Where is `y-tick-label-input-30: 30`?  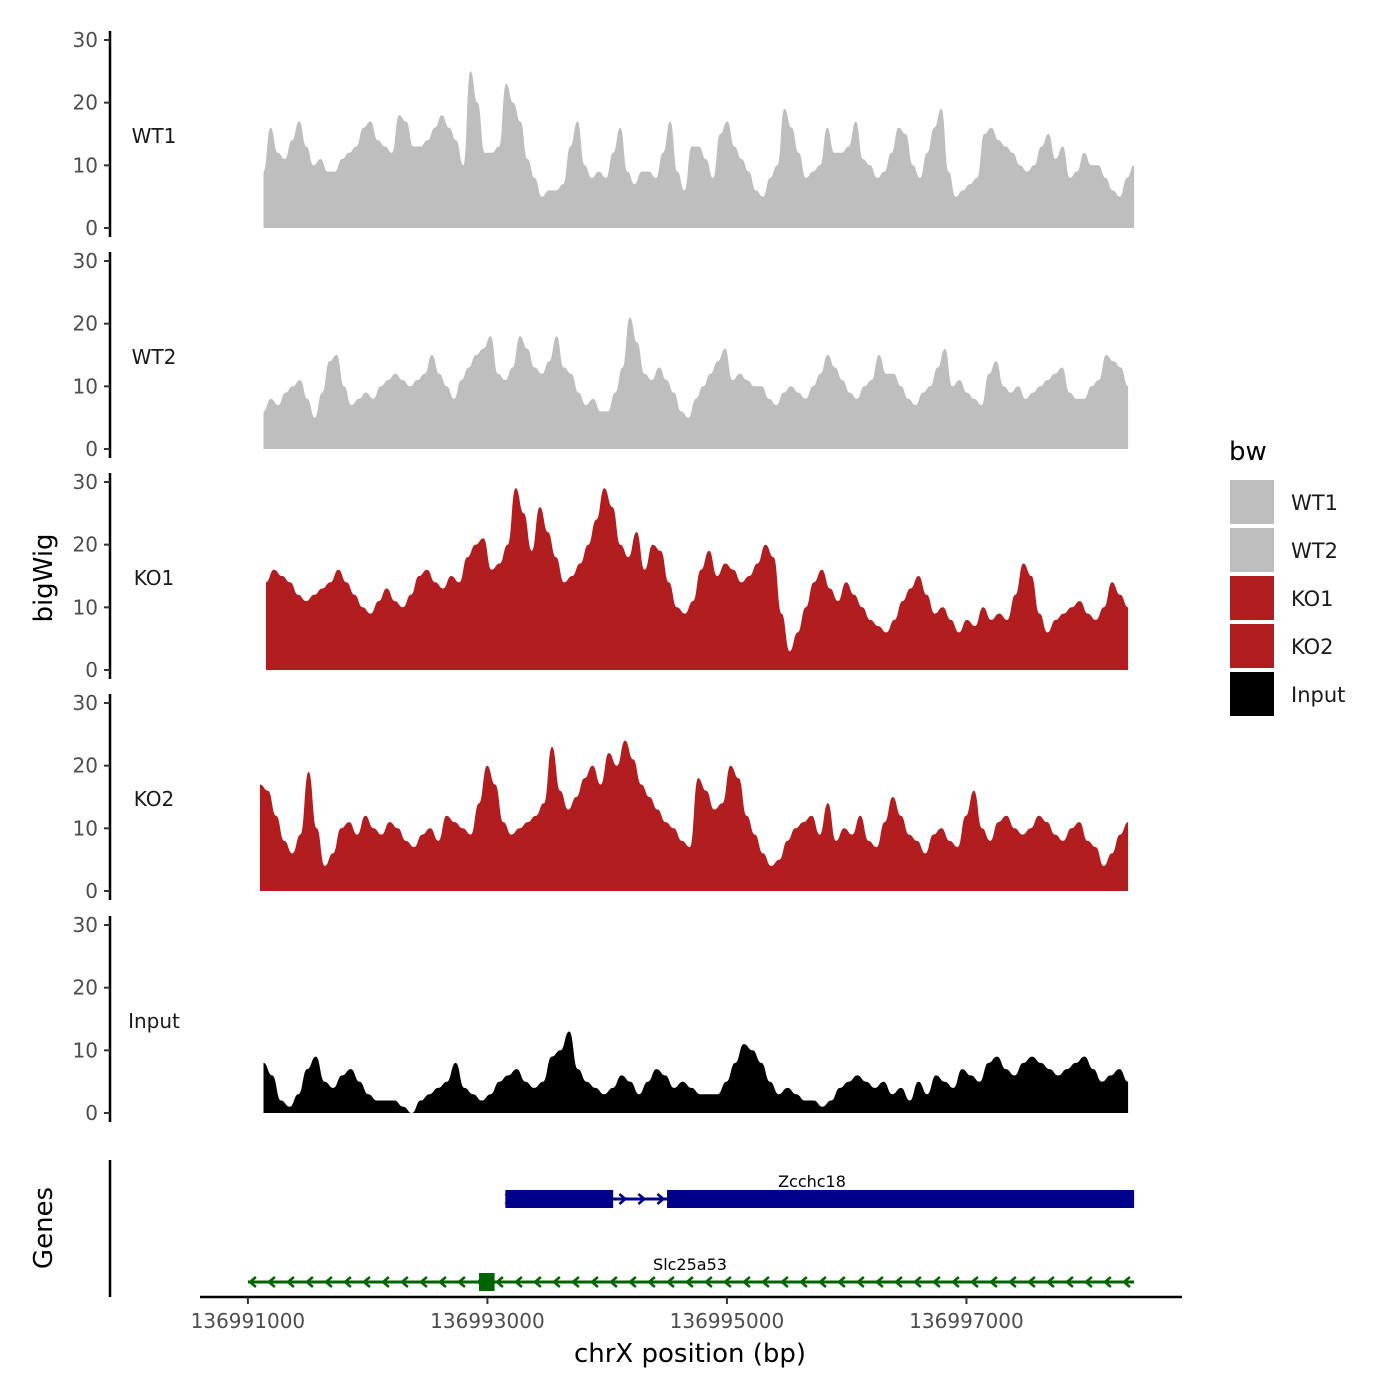
y-tick-label-input-30: 30 is located at coordinates (85, 925).